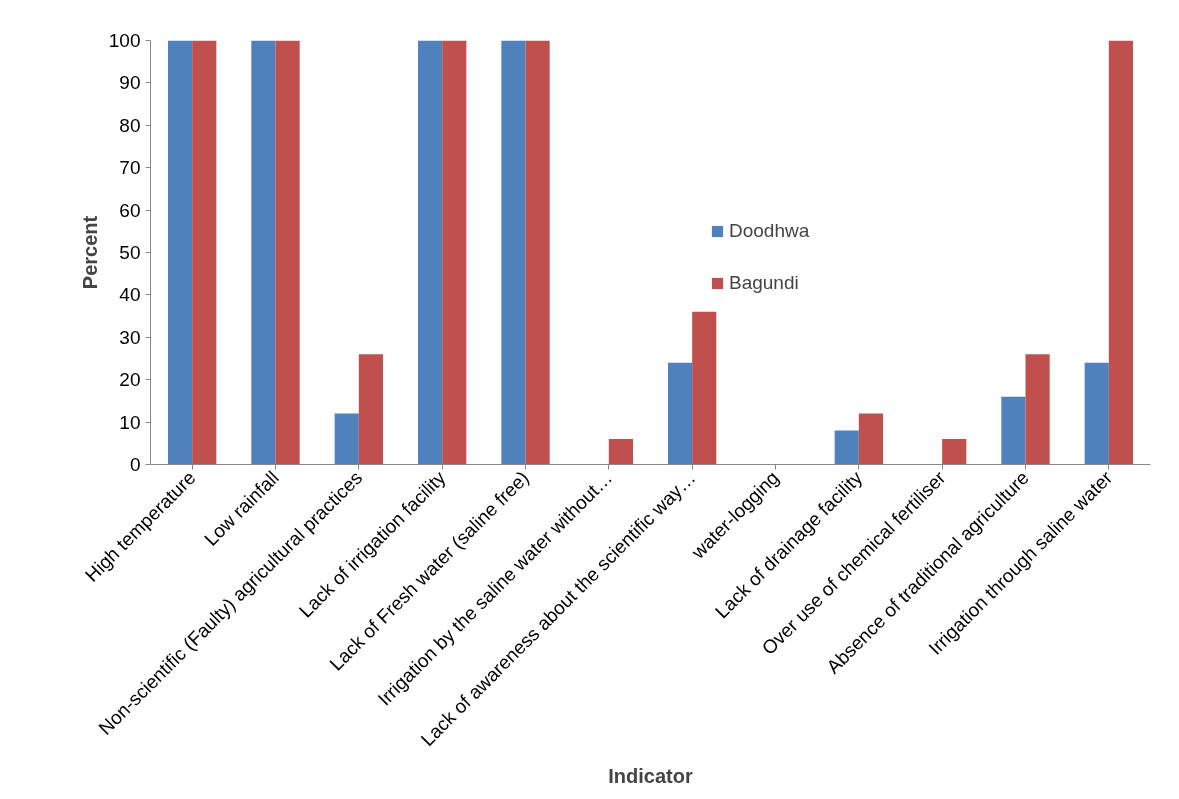 The image size is (1179, 799). I want to click on legend-label: Bagundi, so click(764, 283).